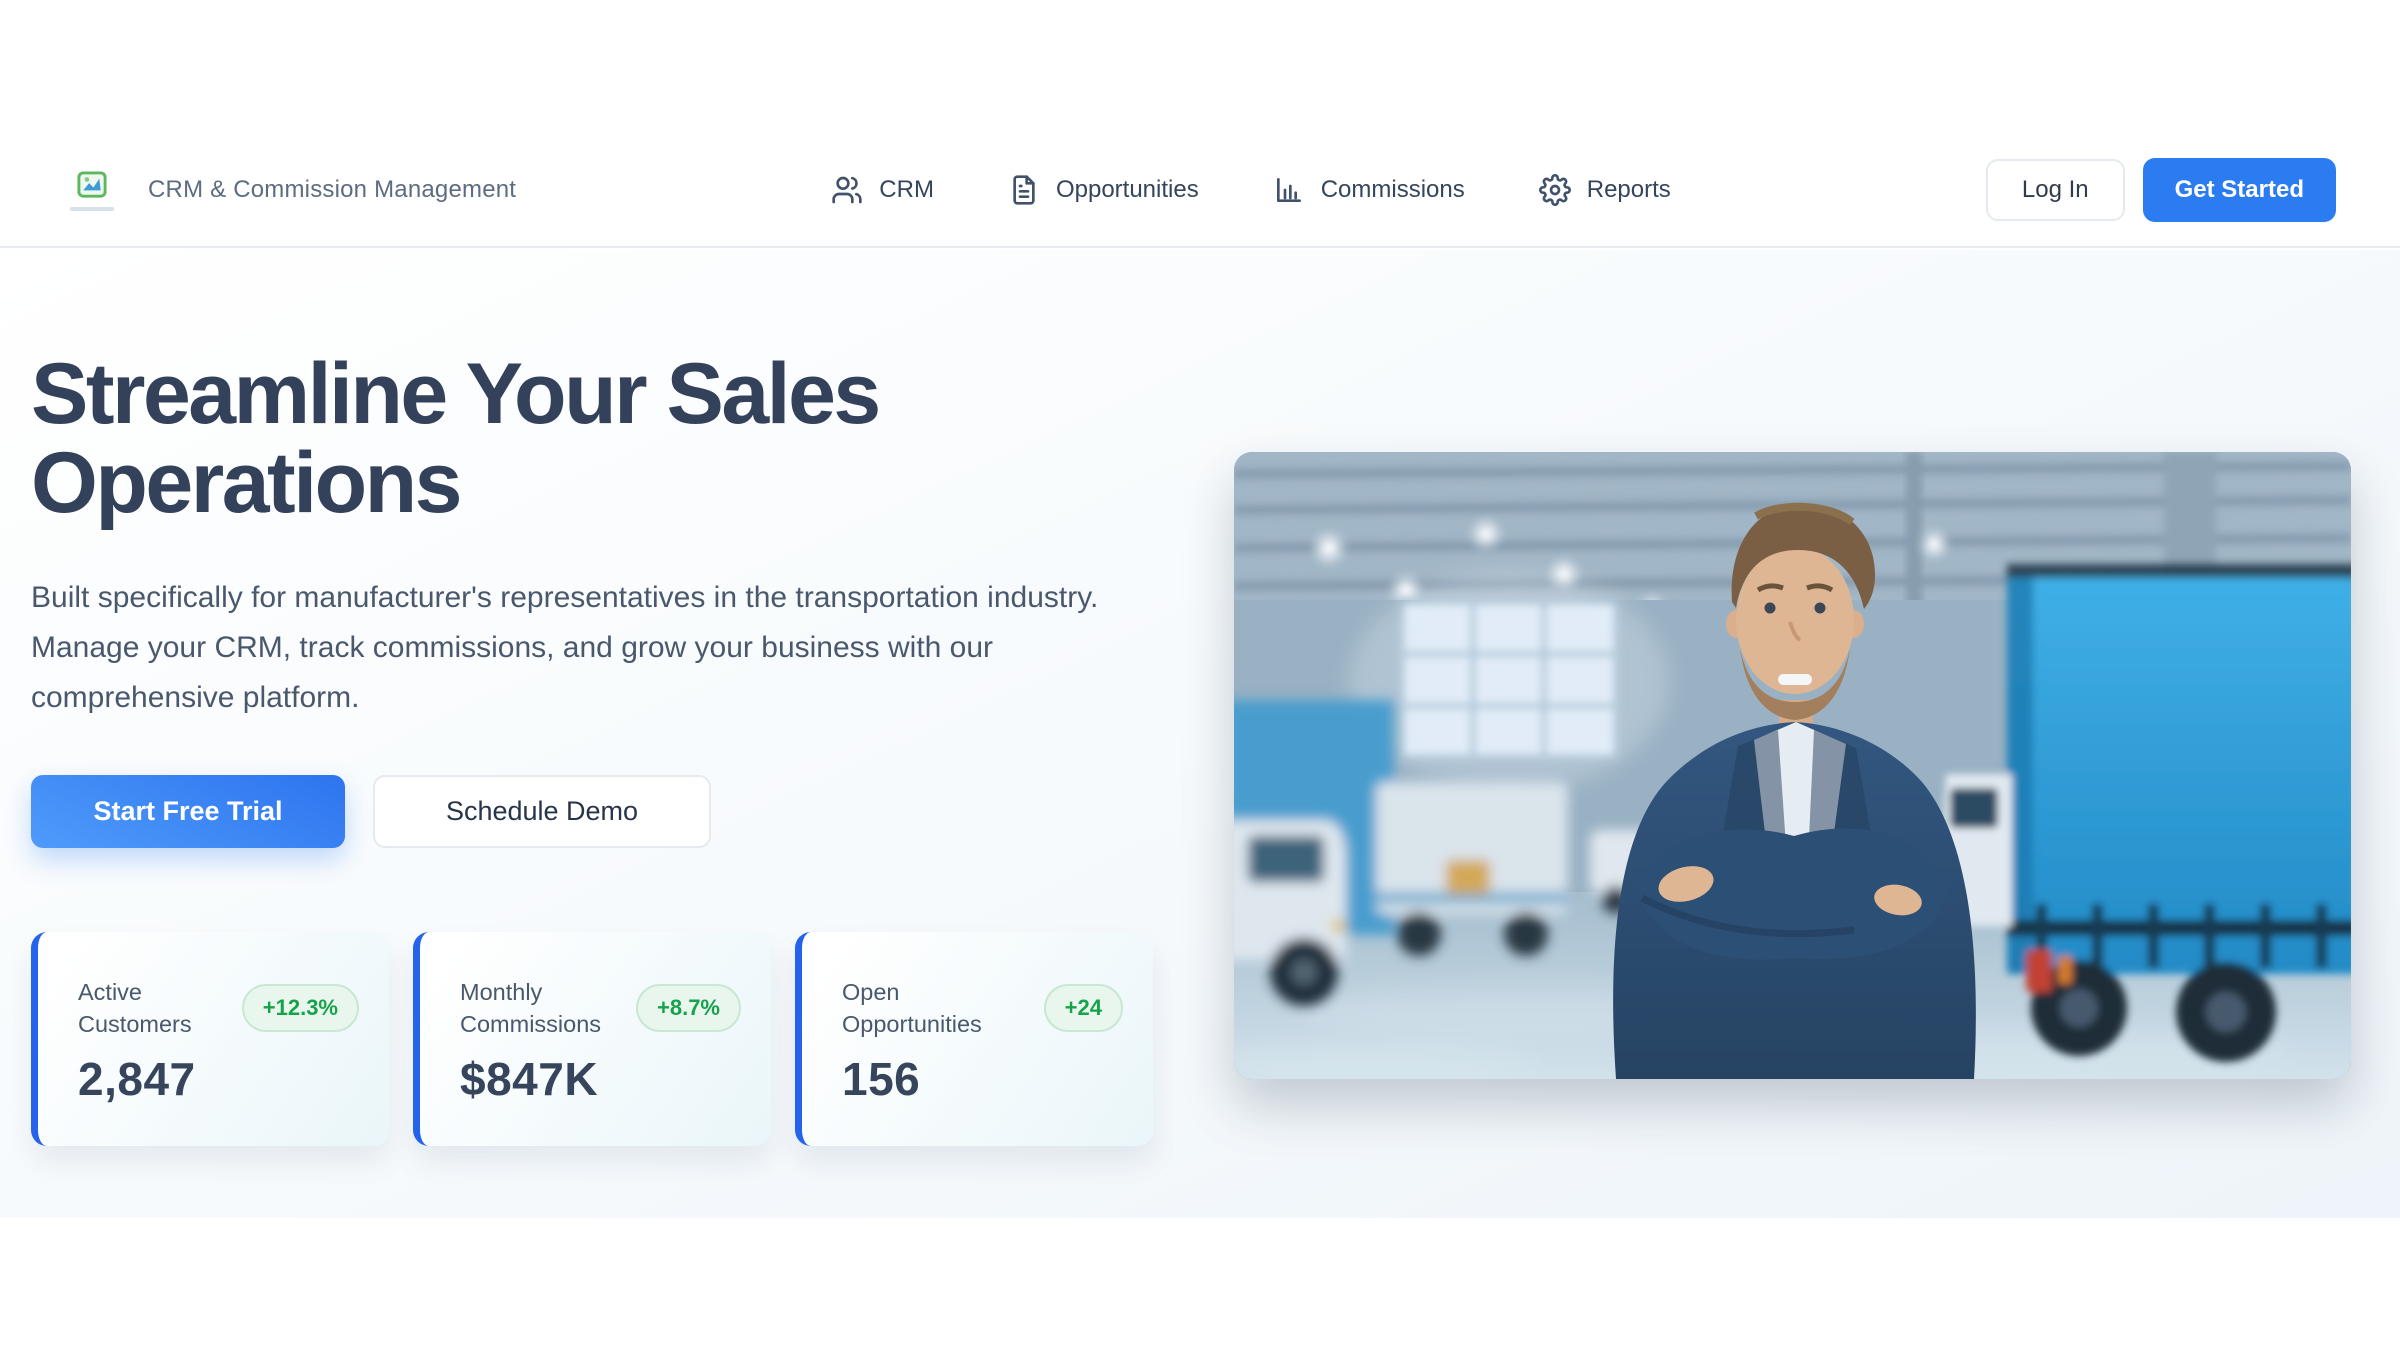 This screenshot has height=1350, width=2400. I want to click on gear-icon, so click(1554, 190).